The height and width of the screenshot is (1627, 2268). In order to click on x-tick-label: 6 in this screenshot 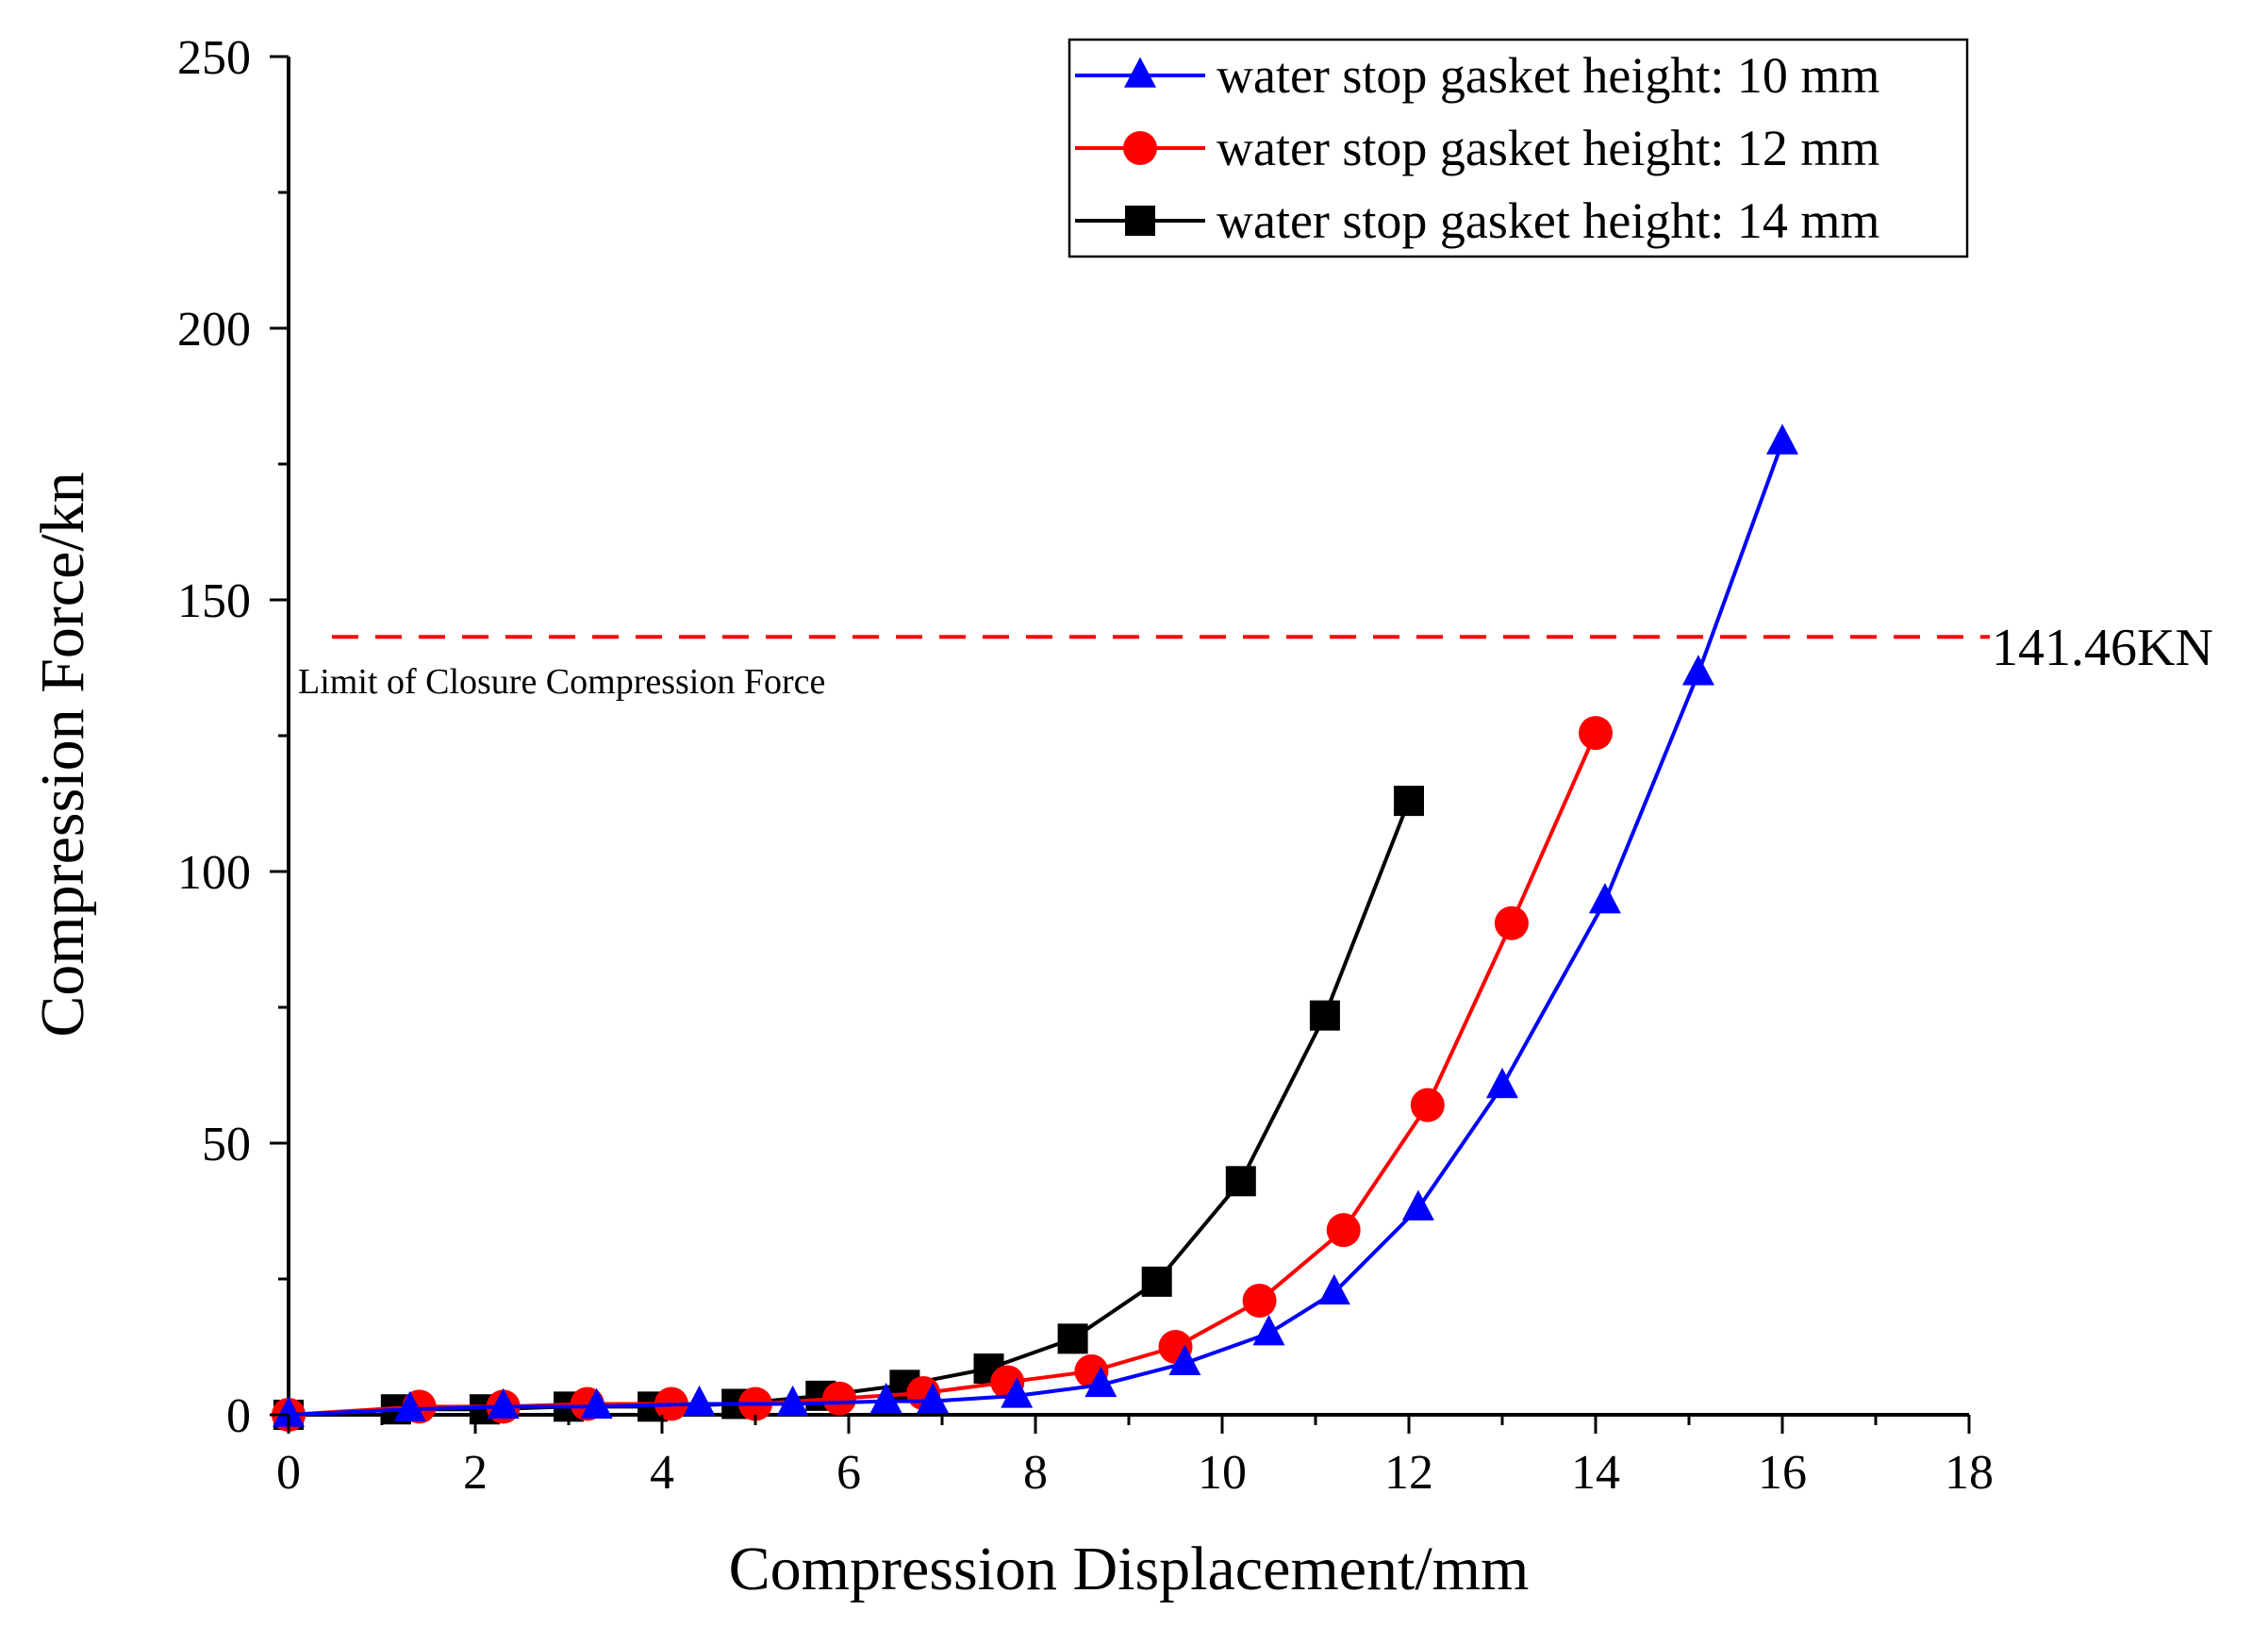, I will do `click(848, 1473)`.